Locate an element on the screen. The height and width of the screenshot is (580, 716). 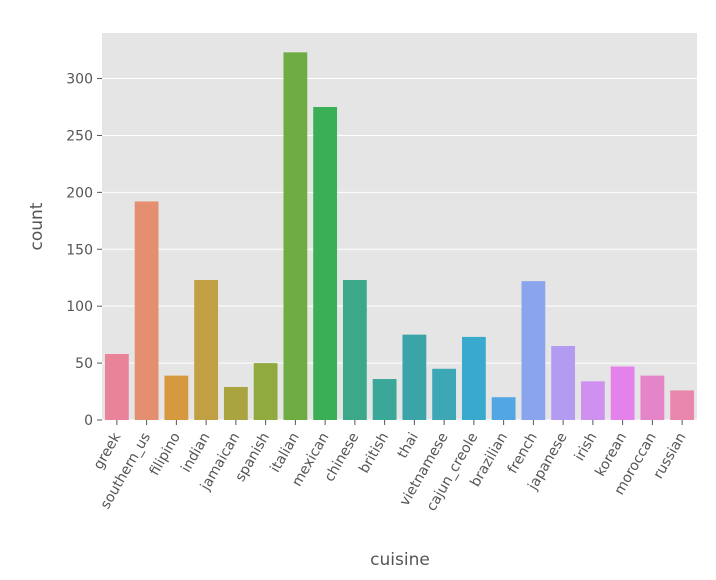
bar-spanish is located at coordinates (265, 391).